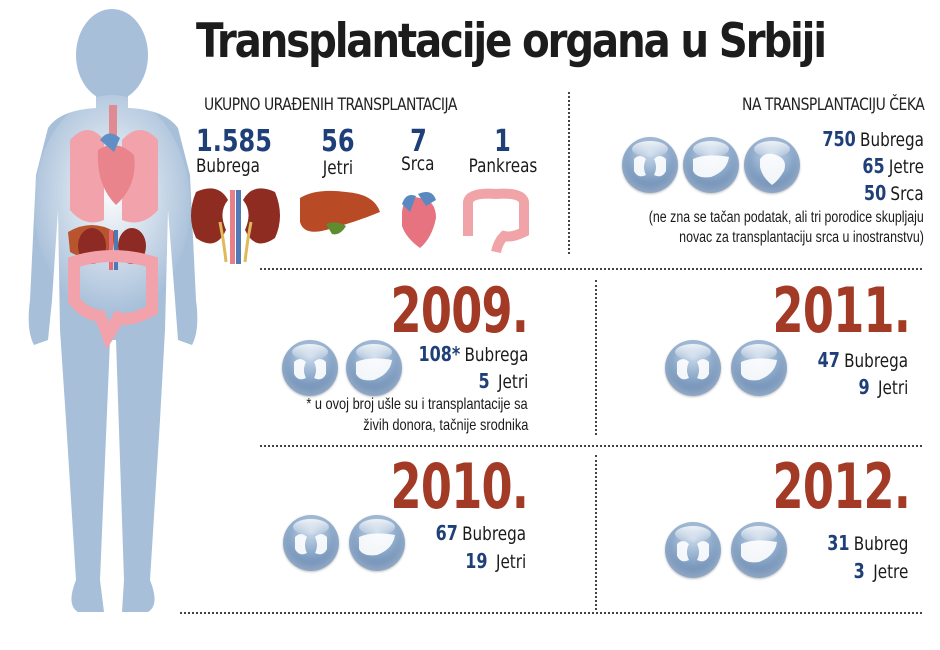  I want to click on waiting-hearts: 50 Srca, so click(894, 193).